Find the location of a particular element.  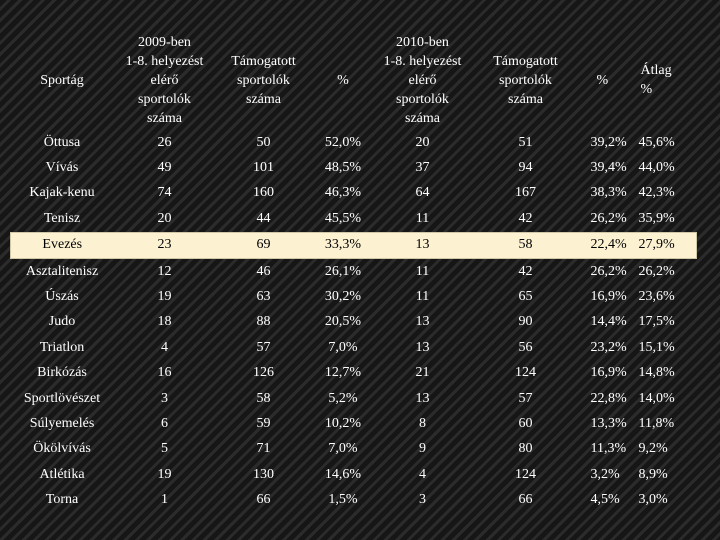

cell-2010-placed: 8 is located at coordinates (422, 423).